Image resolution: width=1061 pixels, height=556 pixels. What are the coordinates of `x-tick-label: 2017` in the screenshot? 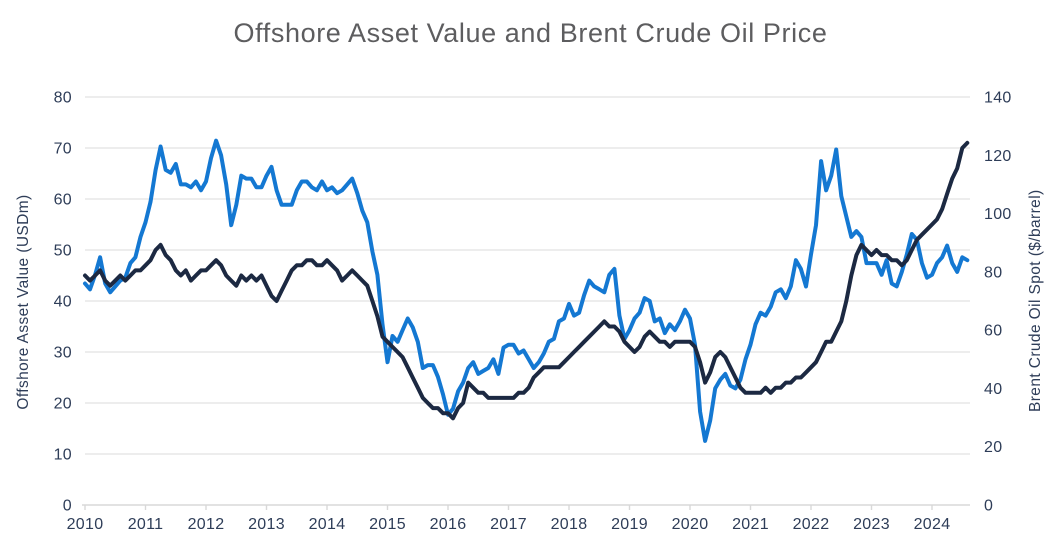 It's located at (508, 524).